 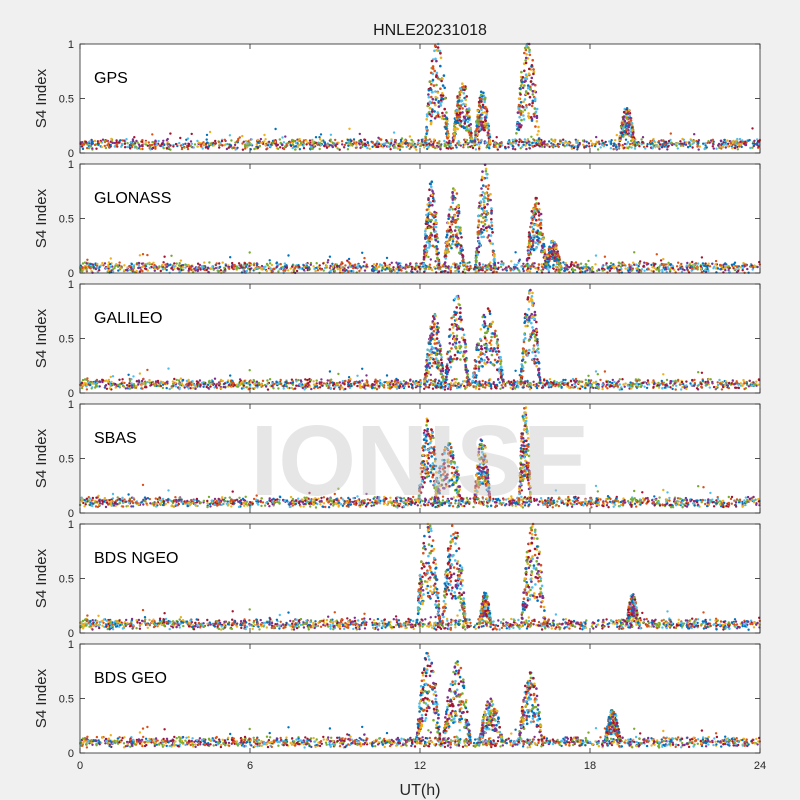 What do you see at coordinates (41, 98) in the screenshot?
I see `y-axis-label: S4 Index` at bounding box center [41, 98].